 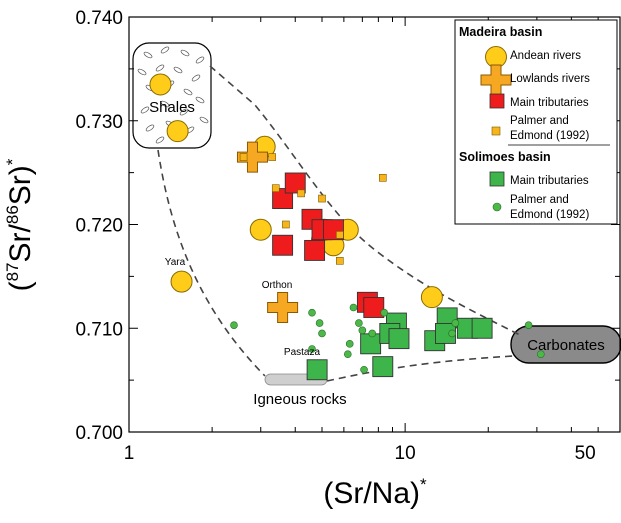 I want to click on y-tick-label: 0.720, so click(x=99, y=226).